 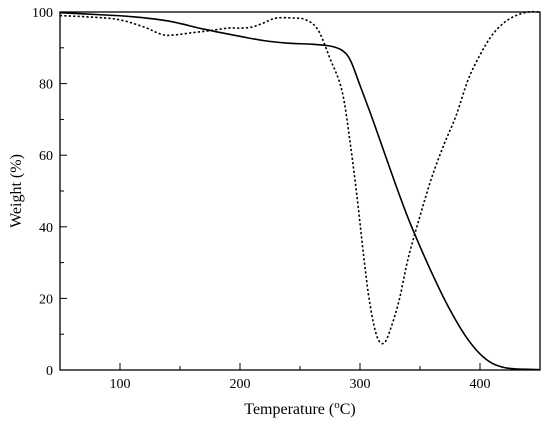 I want to click on x-axis-title-unit: C), so click(x=348, y=409).